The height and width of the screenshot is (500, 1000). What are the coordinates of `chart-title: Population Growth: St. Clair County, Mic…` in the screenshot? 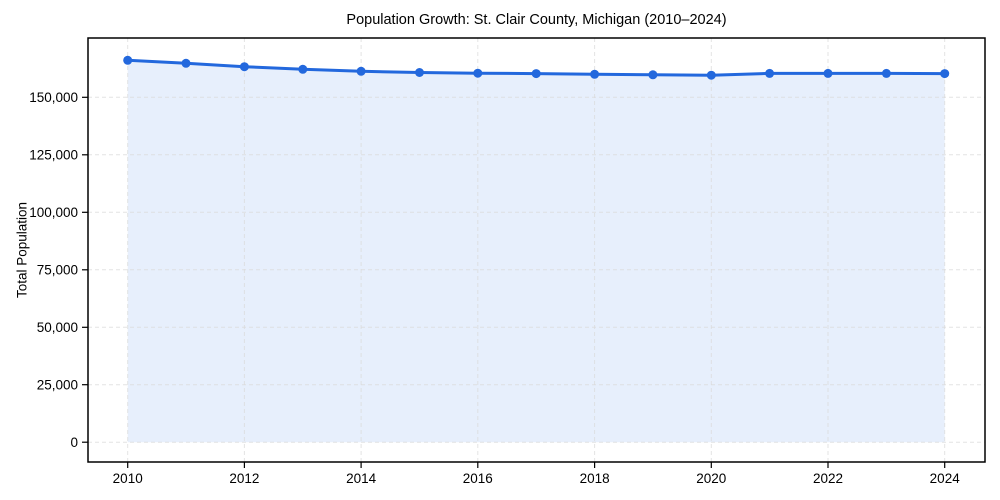 It's located at (536, 20).